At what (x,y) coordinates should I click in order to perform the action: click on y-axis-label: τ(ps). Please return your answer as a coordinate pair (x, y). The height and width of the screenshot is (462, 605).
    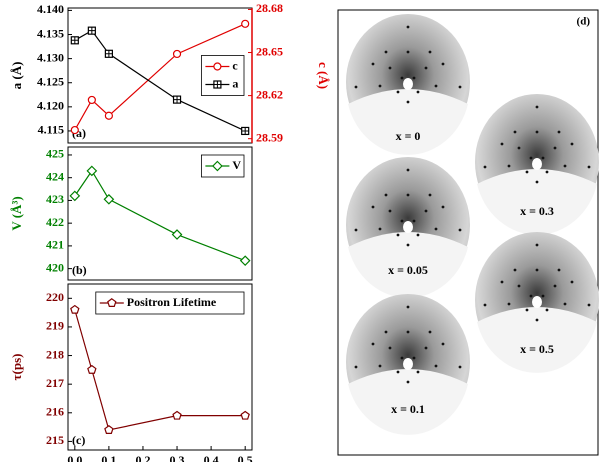
    Looking at the image, I should click on (16, 367).